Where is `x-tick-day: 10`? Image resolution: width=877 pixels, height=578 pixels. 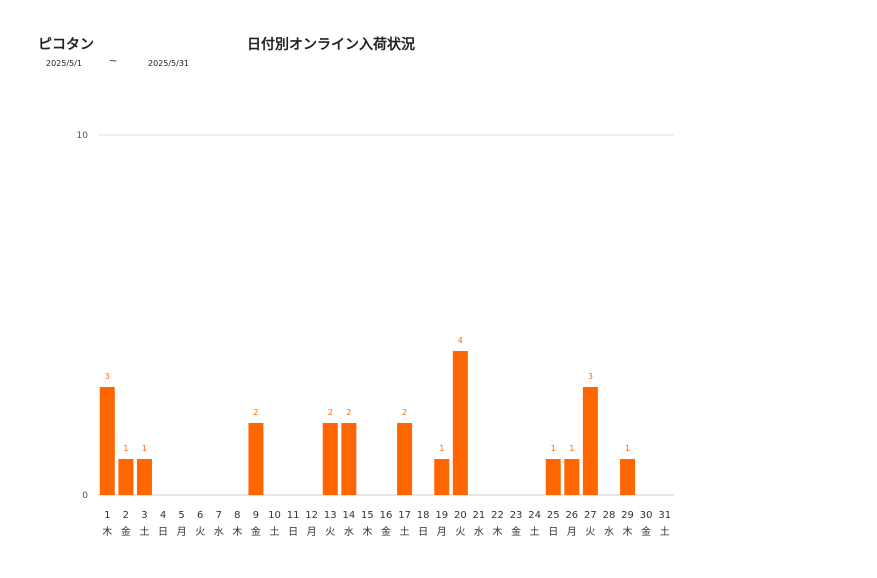 x-tick-day: 10 is located at coordinates (274, 515).